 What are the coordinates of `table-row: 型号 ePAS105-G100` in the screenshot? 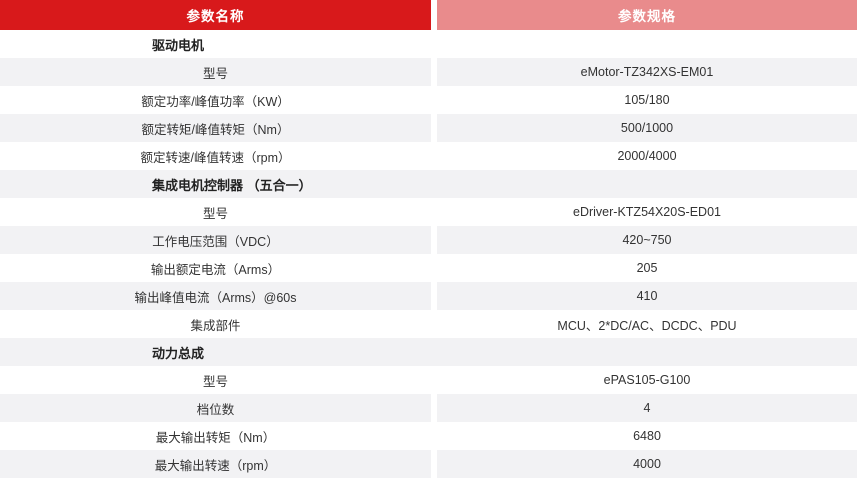 It's located at (428, 380).